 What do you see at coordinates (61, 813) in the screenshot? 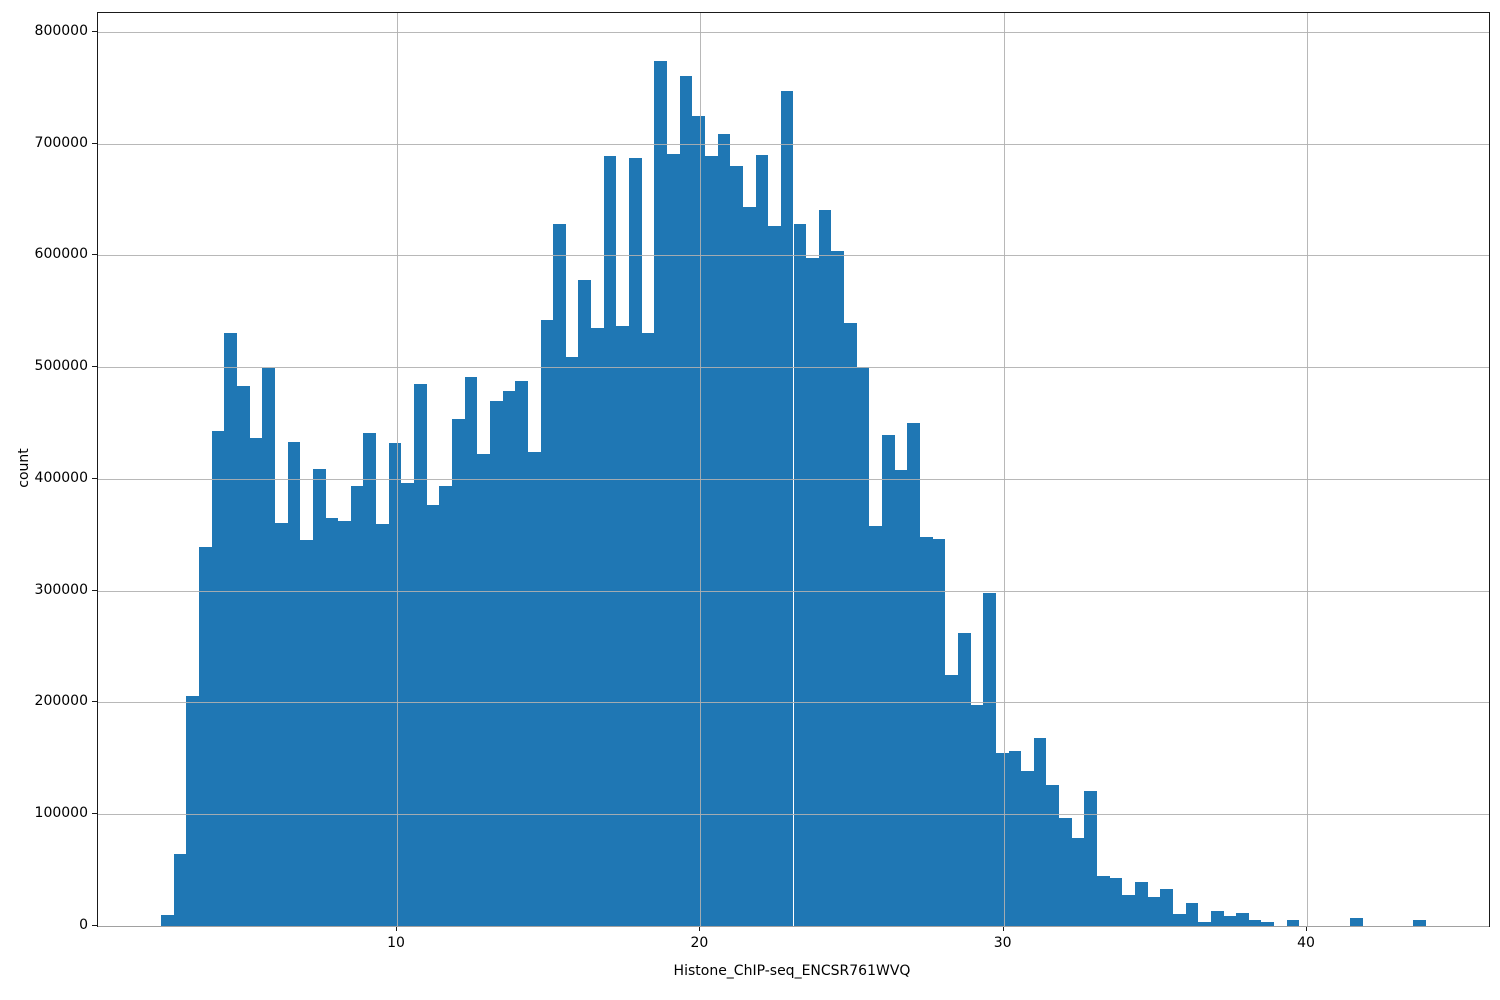
I see `y-tick-label: 100000` at bounding box center [61, 813].